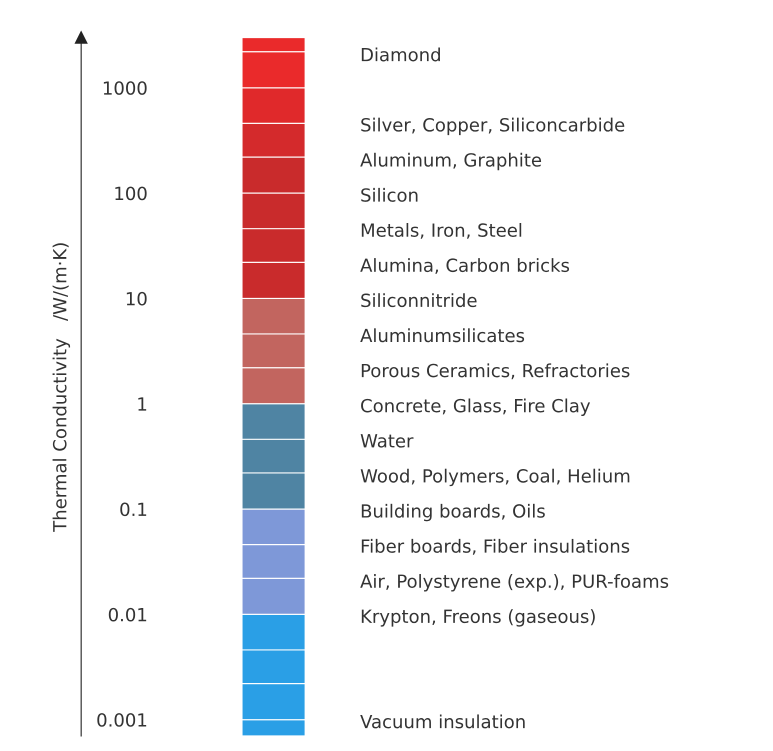  I want to click on y-axis-title: Thermal Conductivity /W/(m·K), so click(61, 387).